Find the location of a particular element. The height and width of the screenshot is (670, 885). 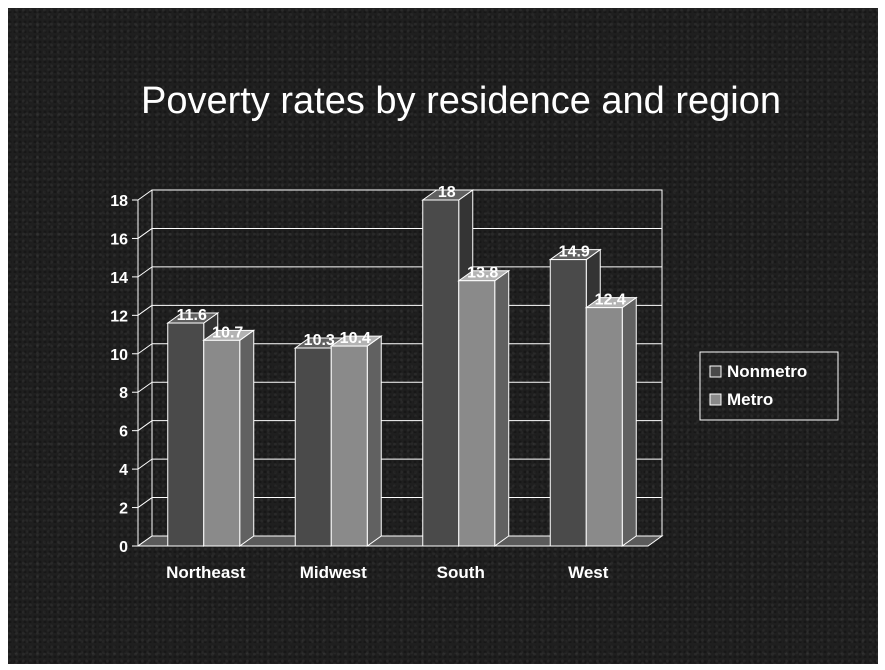

y-tick-label: 14 is located at coordinates (119, 278).